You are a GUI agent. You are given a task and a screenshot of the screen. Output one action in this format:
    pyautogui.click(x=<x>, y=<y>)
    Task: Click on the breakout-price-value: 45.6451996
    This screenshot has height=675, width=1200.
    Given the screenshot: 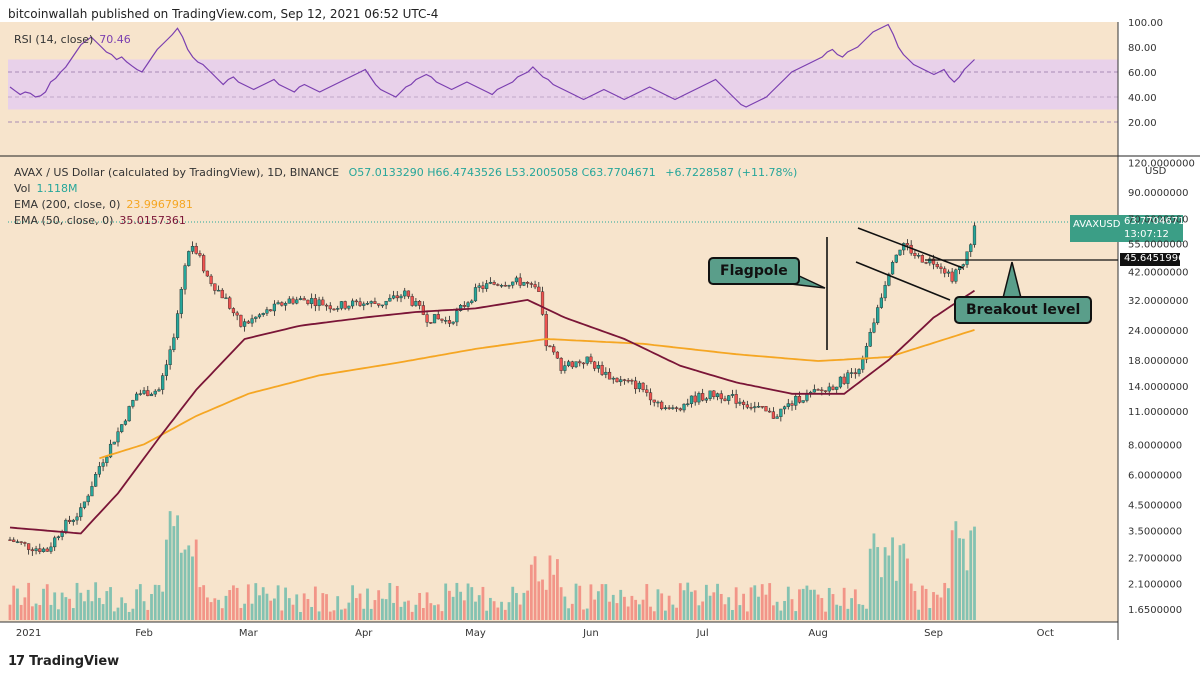 What is the action you would take?
    pyautogui.click(x=1154, y=258)
    